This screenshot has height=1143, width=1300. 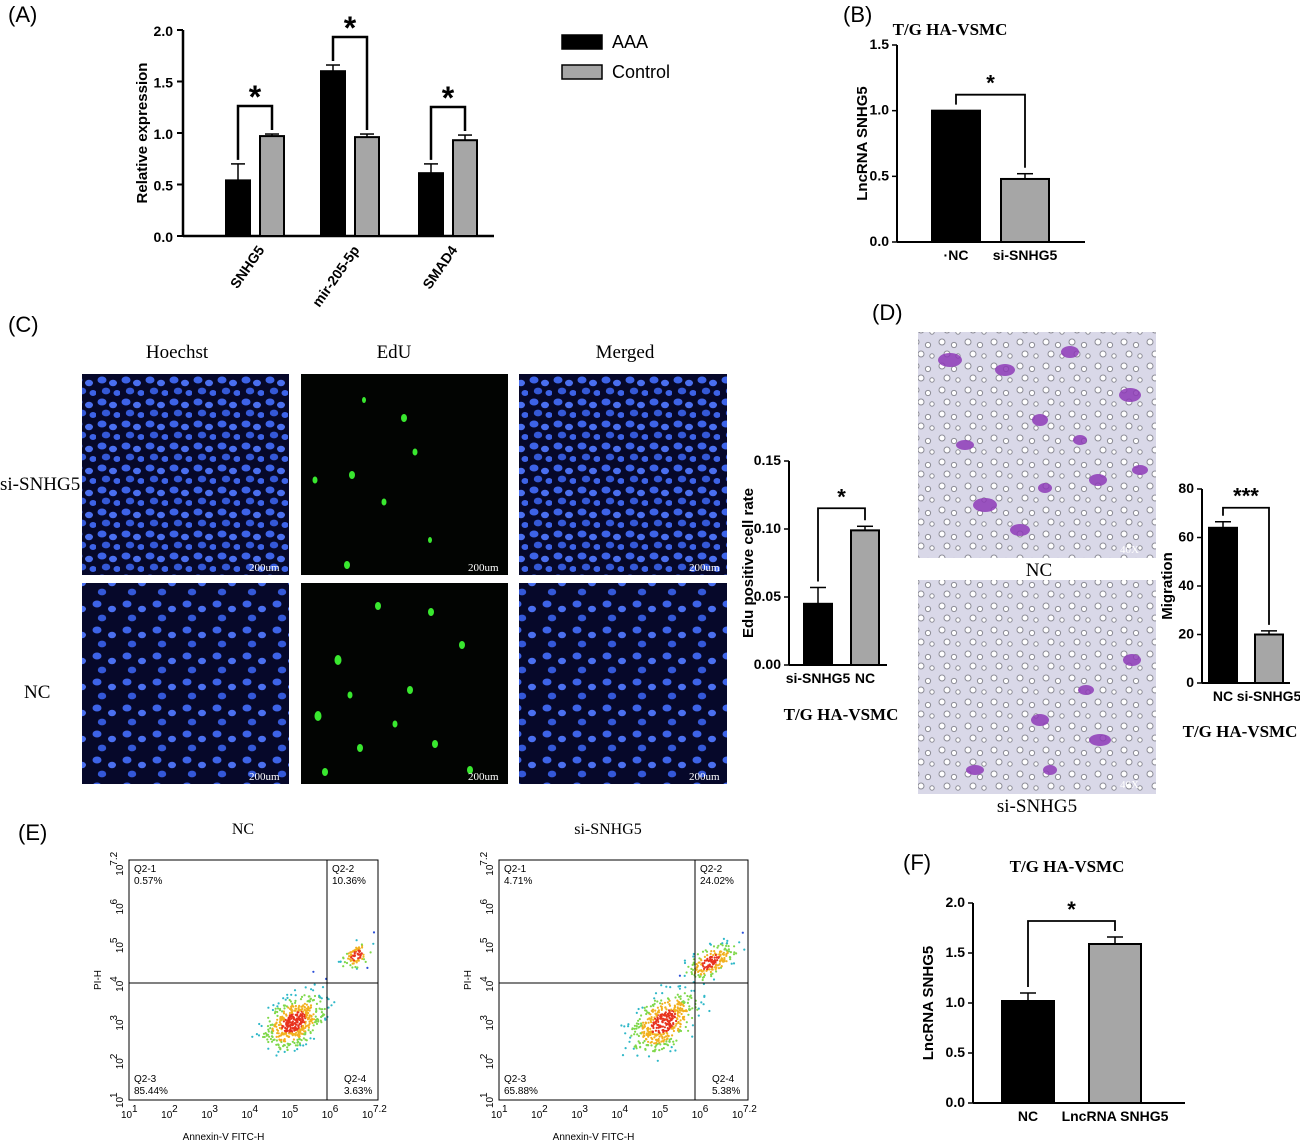 I want to click on x-tick-exponent: 6, so click(x=706, y=1109).